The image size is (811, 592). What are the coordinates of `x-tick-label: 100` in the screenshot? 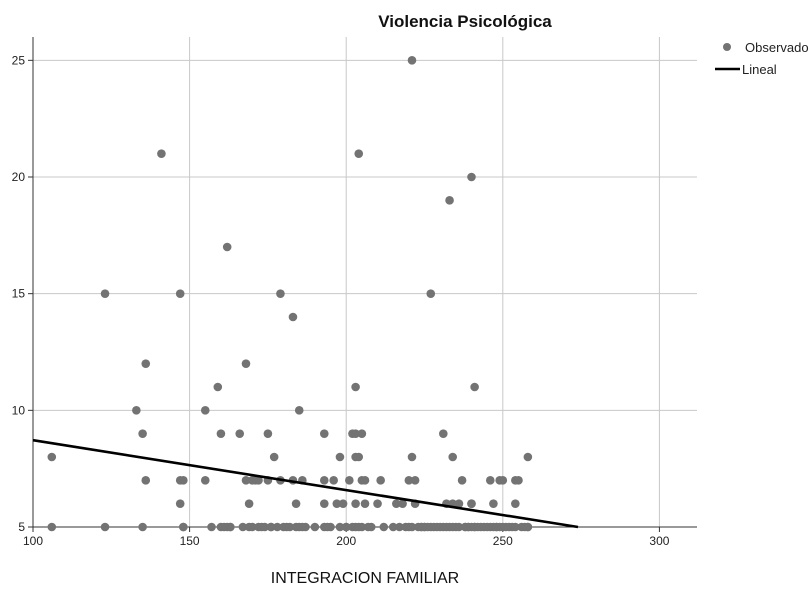 It's located at (33, 541).